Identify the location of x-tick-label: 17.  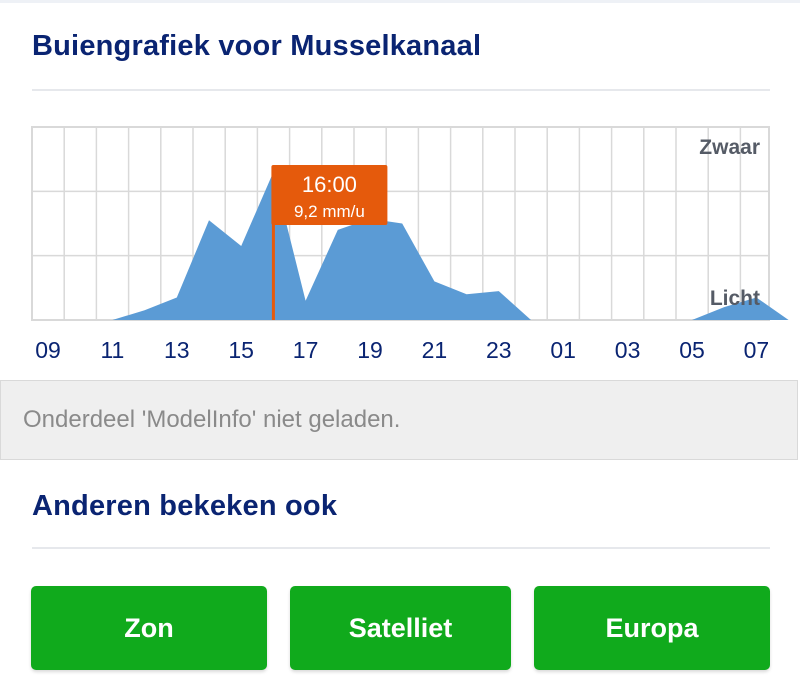
(306, 350).